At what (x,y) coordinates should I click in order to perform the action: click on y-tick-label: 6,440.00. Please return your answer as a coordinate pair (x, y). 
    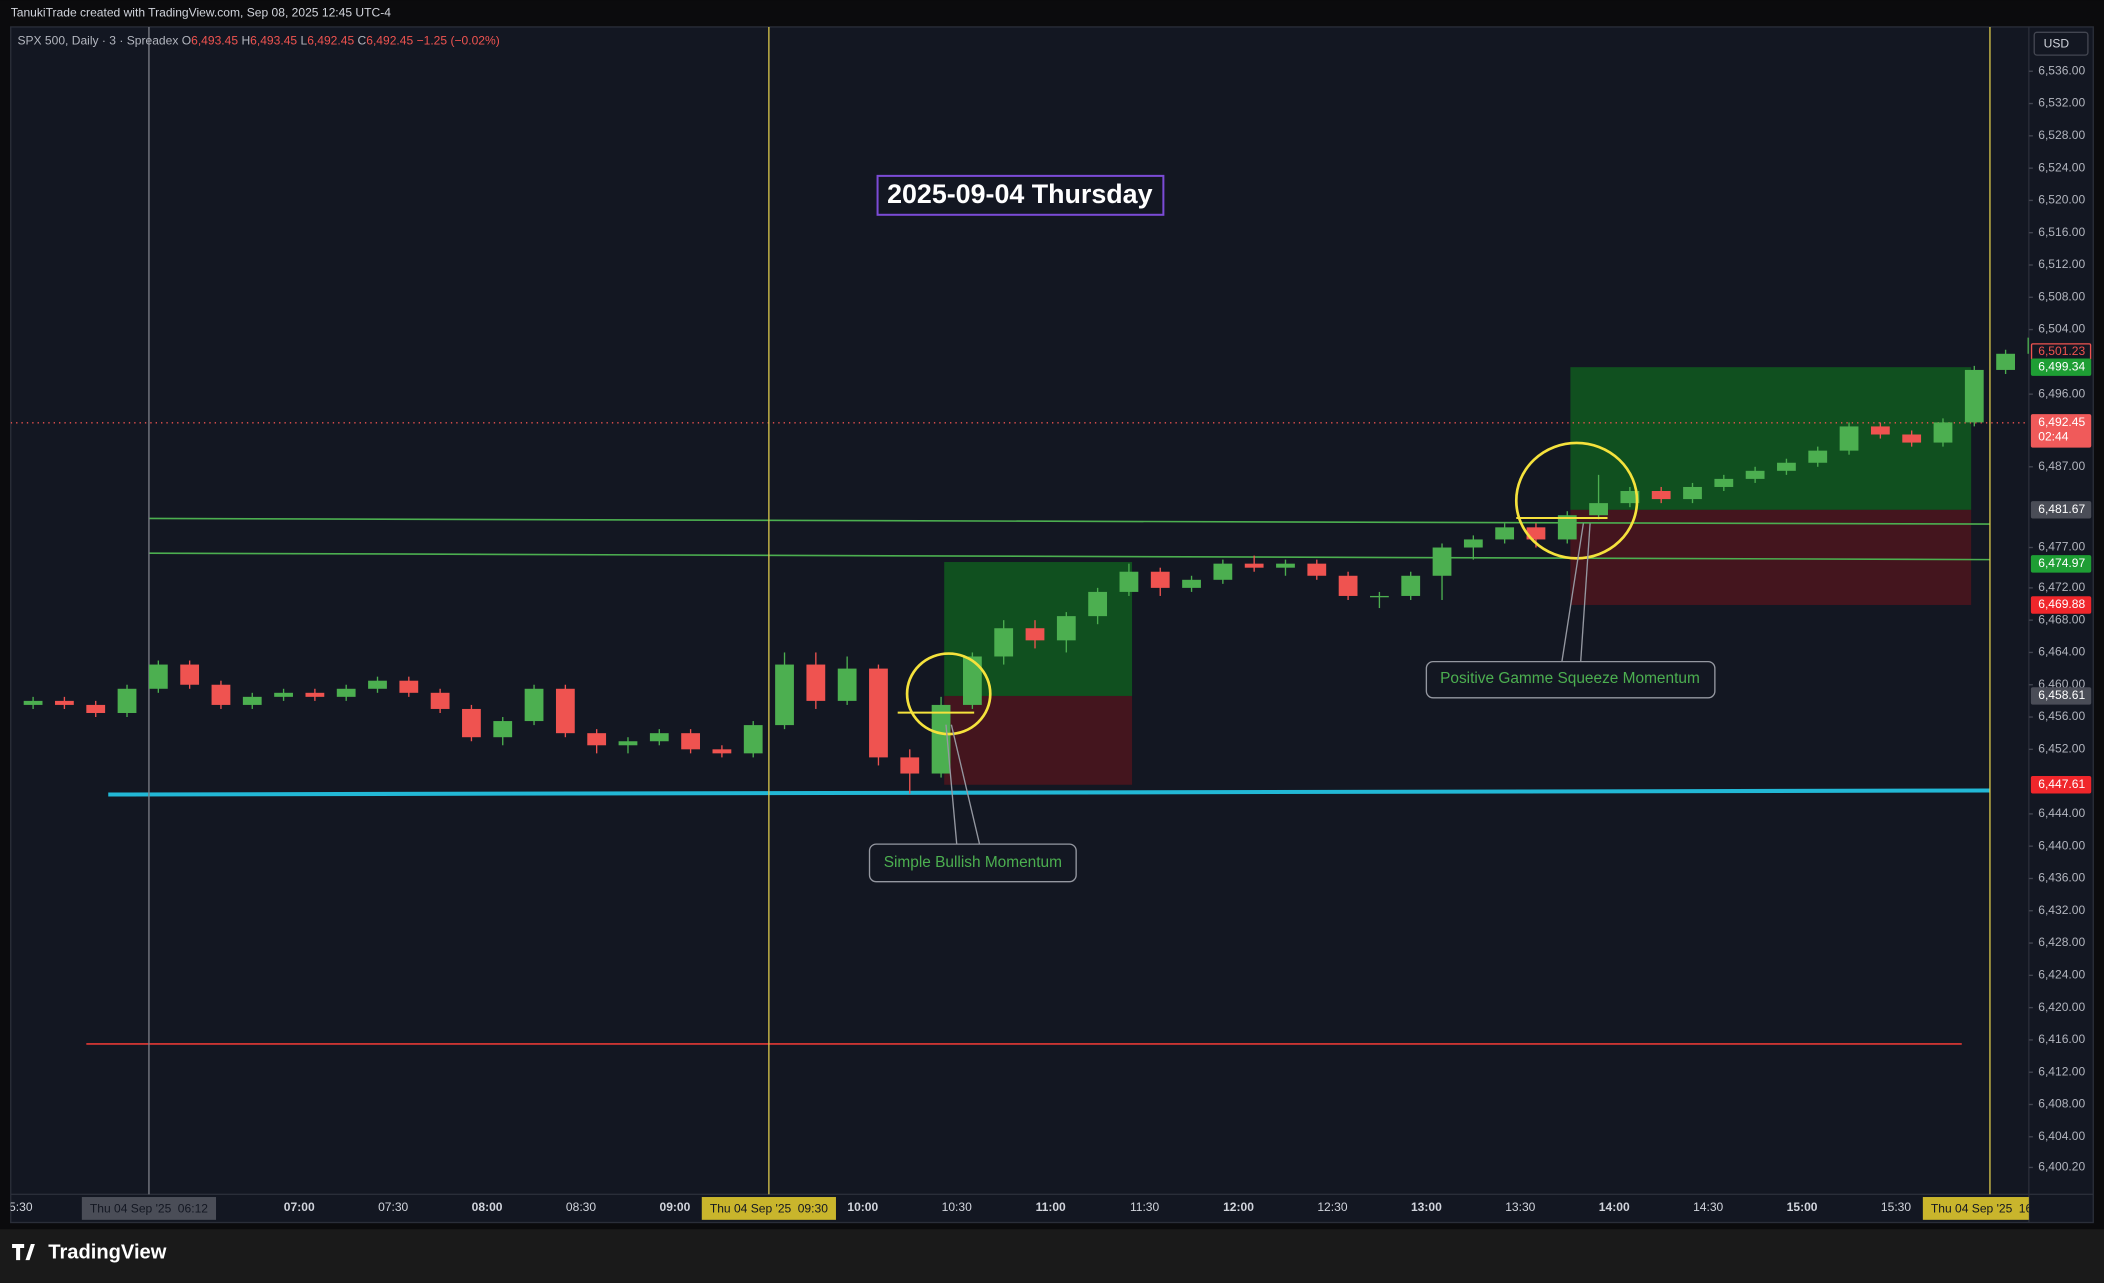
    Looking at the image, I should click on (2061, 845).